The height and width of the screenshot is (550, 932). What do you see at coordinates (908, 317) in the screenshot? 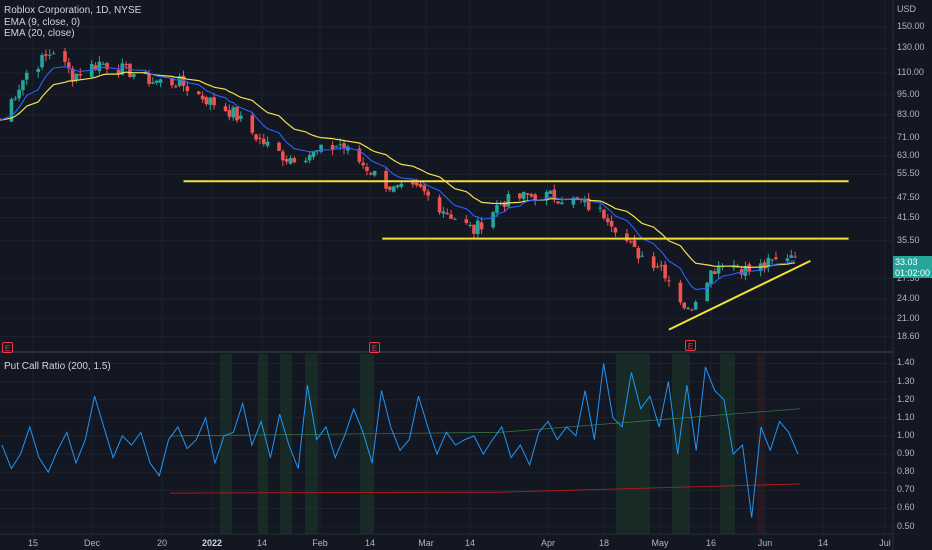
I see `price-axis-label: 21.00` at bounding box center [908, 317].